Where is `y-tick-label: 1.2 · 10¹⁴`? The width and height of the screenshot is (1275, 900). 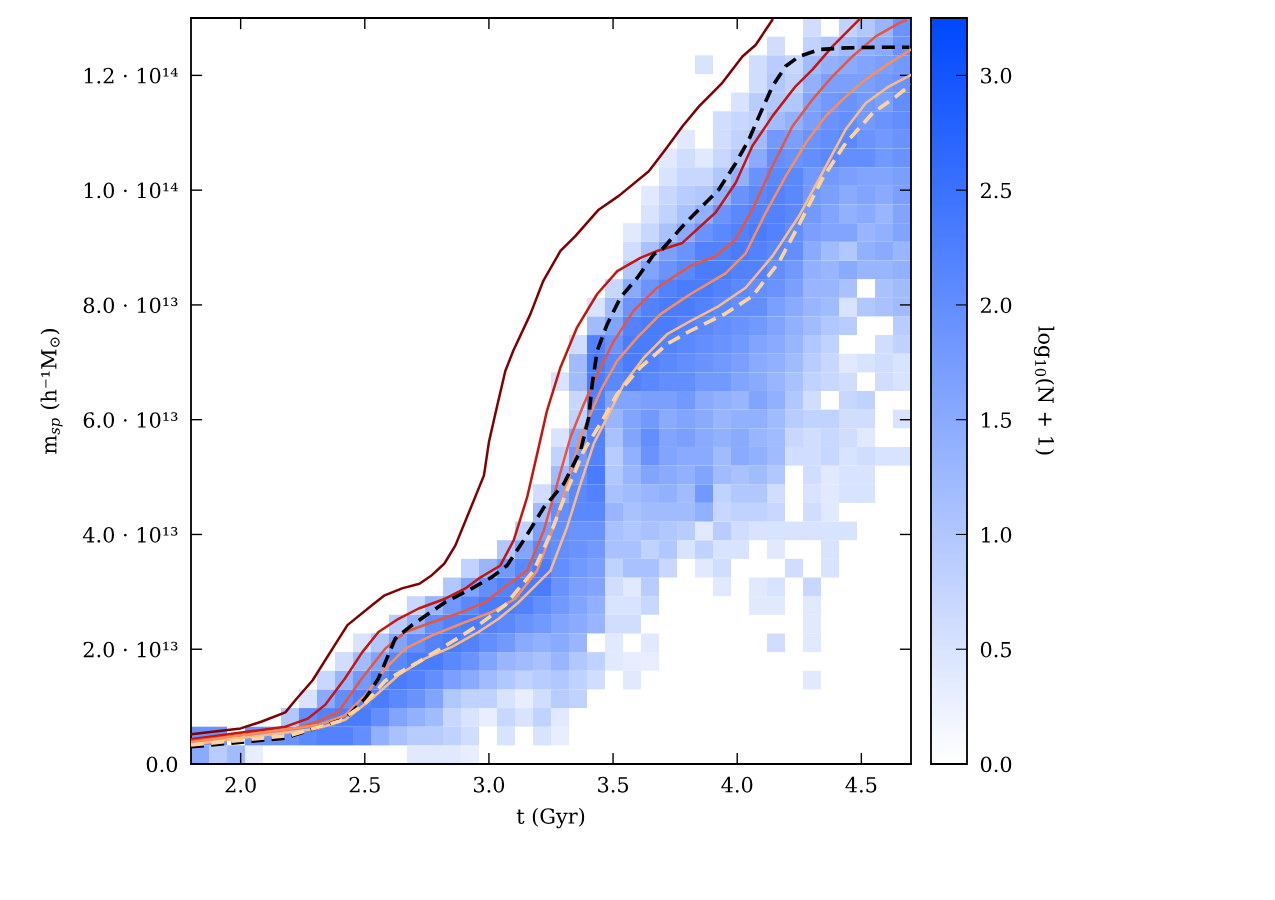 y-tick-label: 1.2 · 10¹⁴ is located at coordinates (131, 75).